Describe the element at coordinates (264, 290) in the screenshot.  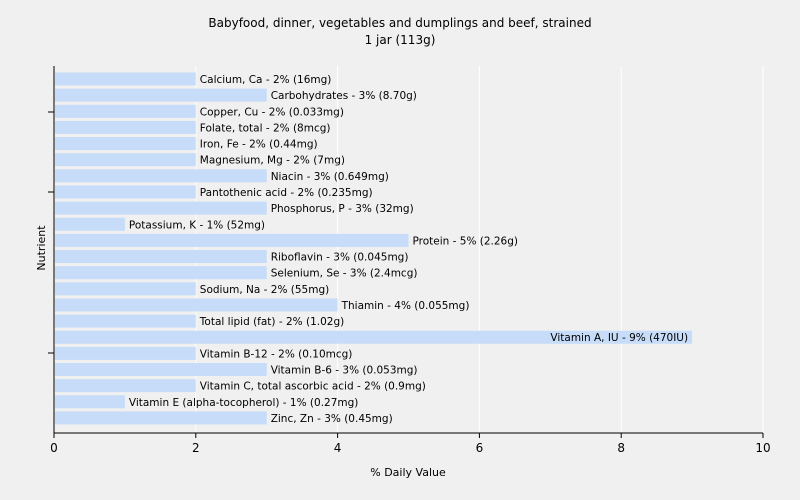
I see `bar-label-13: Sodium, Na - 2% (55mg)` at that location.